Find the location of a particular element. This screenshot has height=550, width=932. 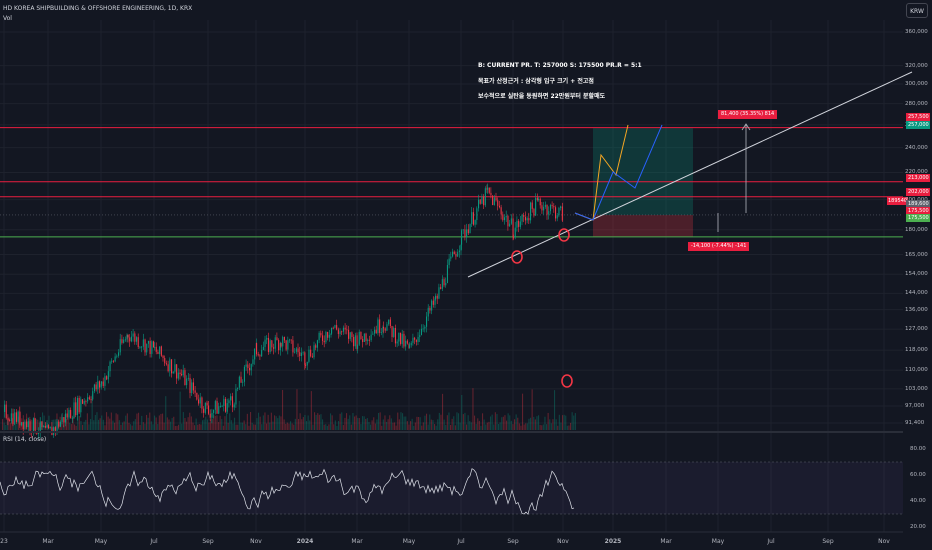

price-axis-label: 300,000 is located at coordinates (916, 84).